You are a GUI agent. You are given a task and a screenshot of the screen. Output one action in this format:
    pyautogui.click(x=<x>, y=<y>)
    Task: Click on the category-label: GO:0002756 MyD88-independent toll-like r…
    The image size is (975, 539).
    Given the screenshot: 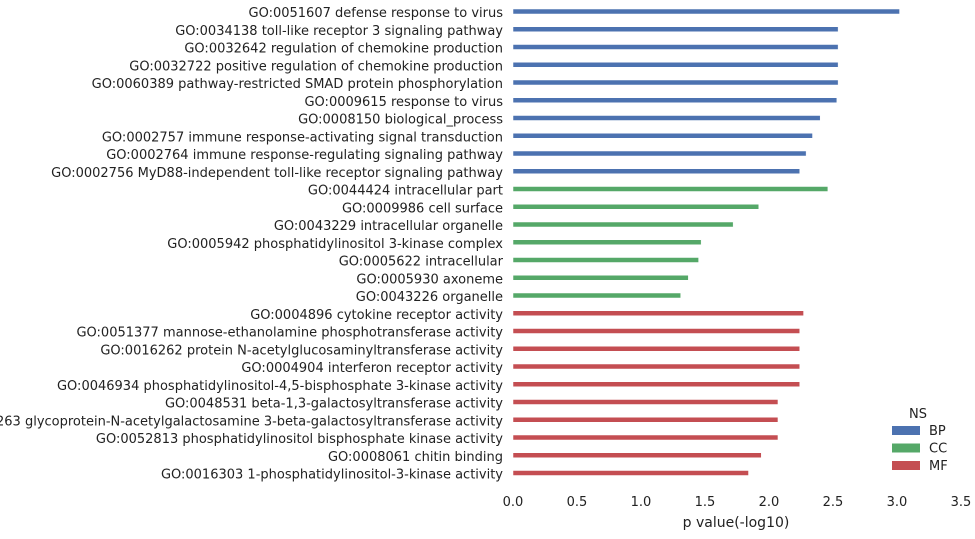 What is the action you would take?
    pyautogui.click(x=277, y=173)
    